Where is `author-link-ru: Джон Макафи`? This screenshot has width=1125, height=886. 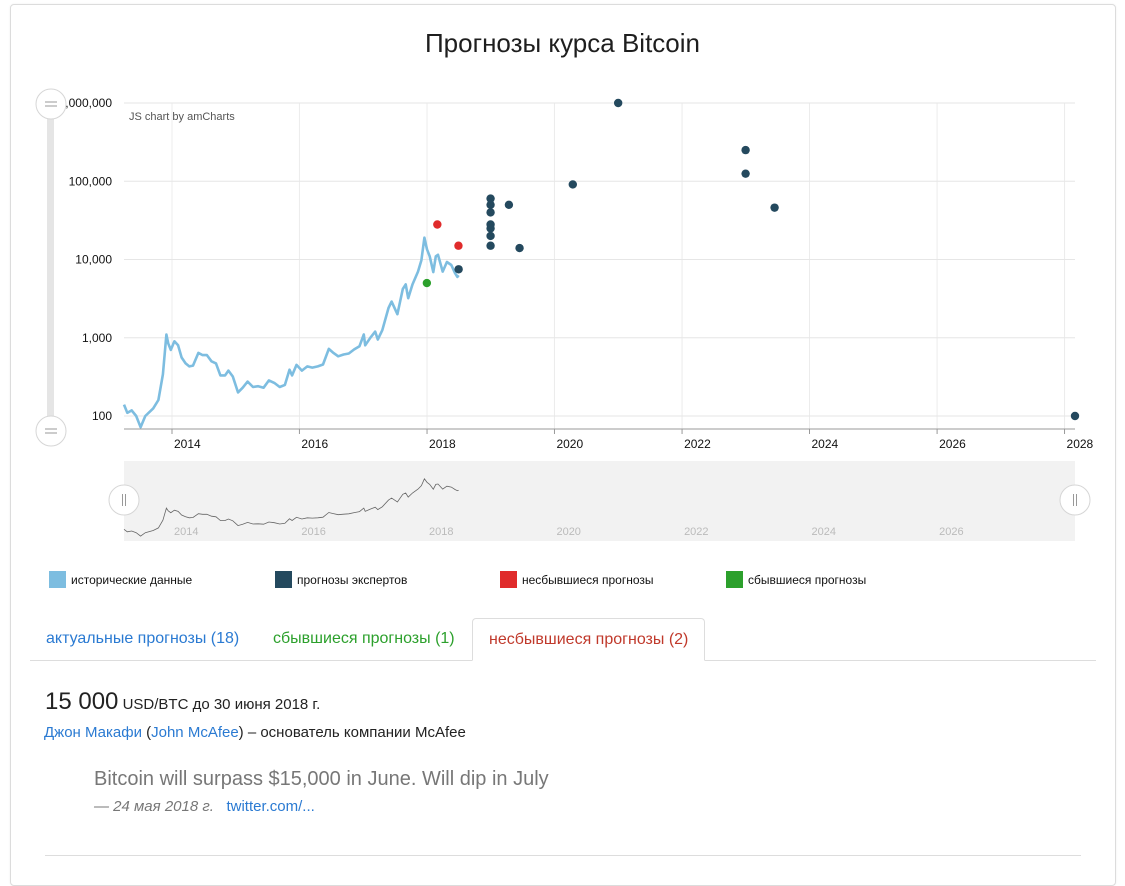 author-link-ru: Джон Макафи is located at coordinates (93, 732).